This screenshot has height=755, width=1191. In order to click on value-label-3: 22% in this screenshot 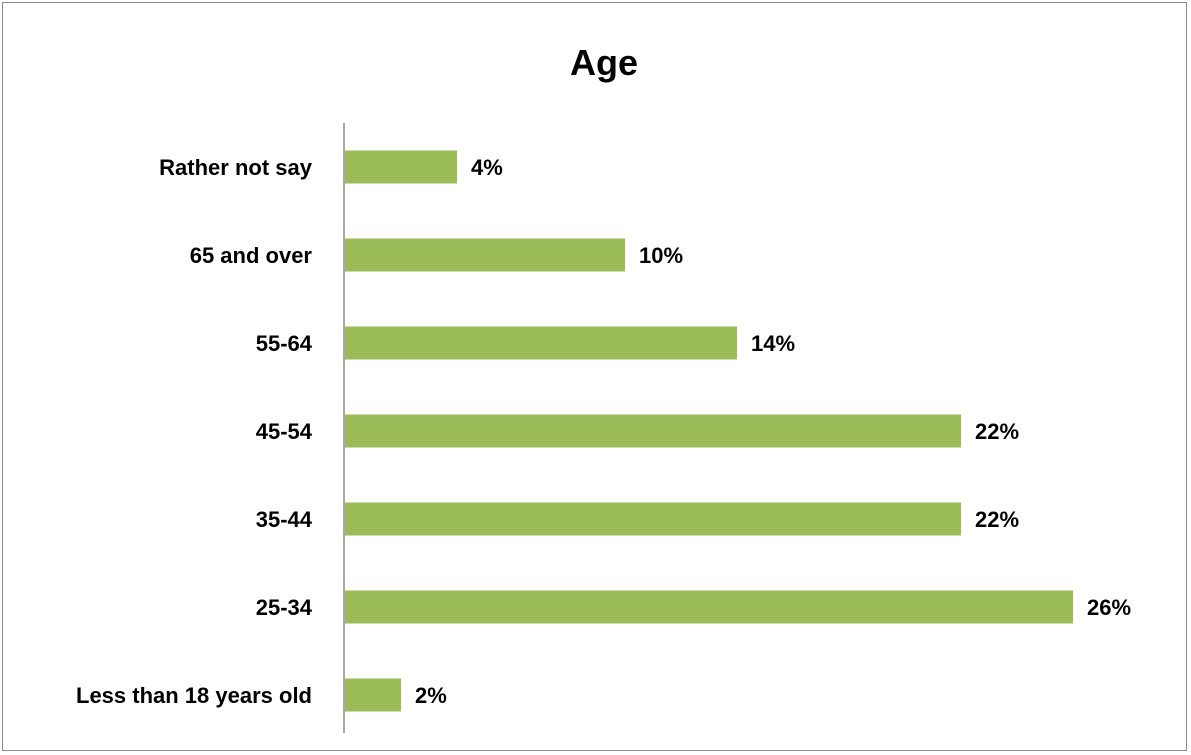, I will do `click(997, 431)`.